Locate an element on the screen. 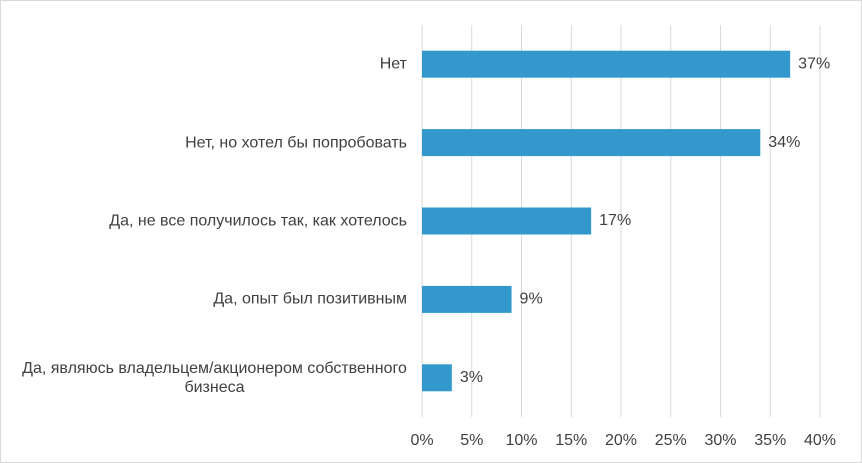 The image size is (862, 463). y-tick-label: Нет is located at coordinates (393, 64).